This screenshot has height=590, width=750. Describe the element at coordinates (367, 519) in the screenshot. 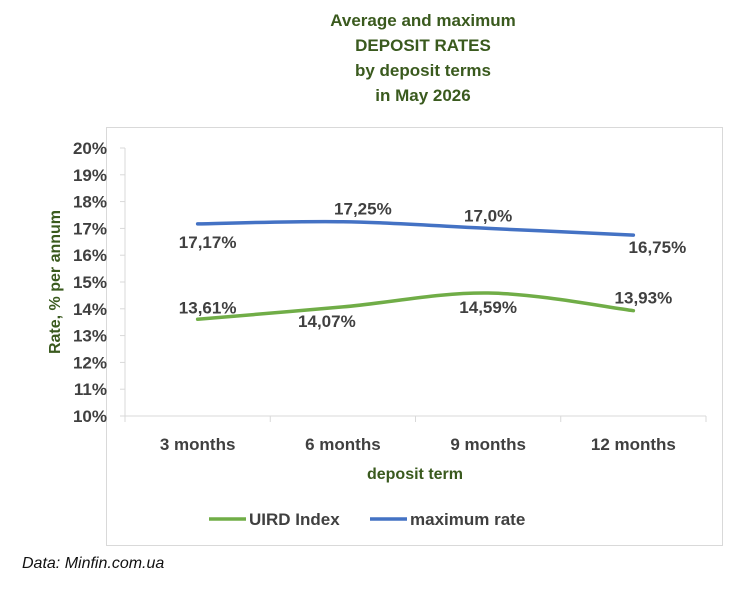

I see `legend: UIRD Index maximum rate` at that location.